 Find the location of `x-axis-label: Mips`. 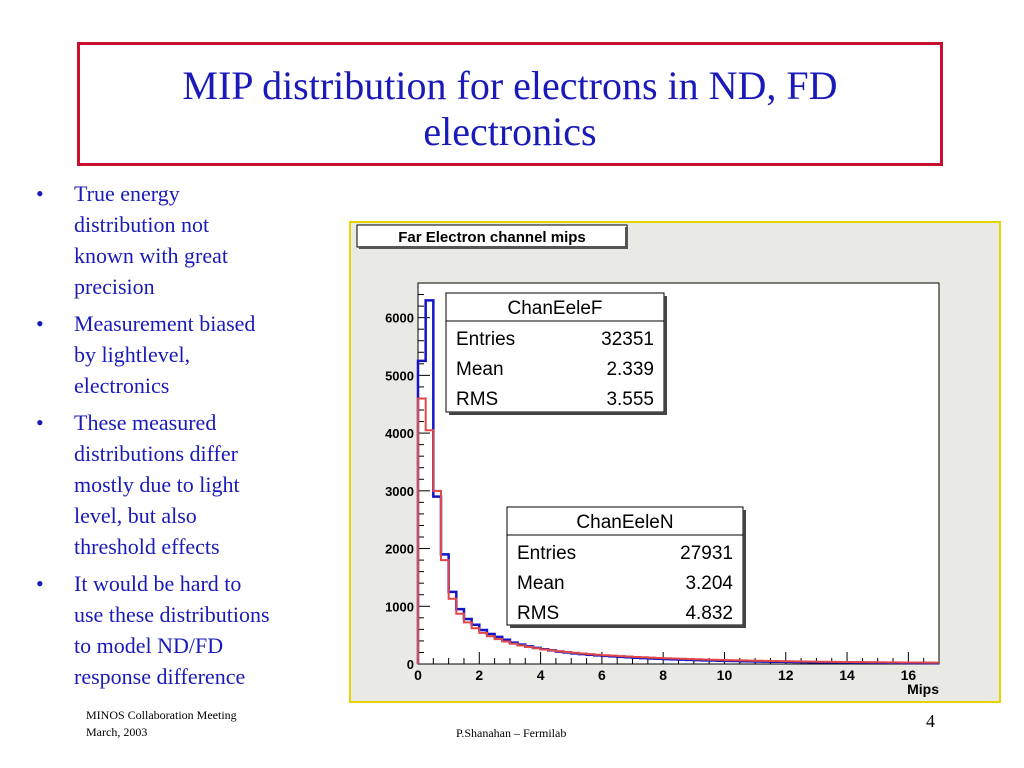

x-axis-label: Mips is located at coordinates (923, 689).